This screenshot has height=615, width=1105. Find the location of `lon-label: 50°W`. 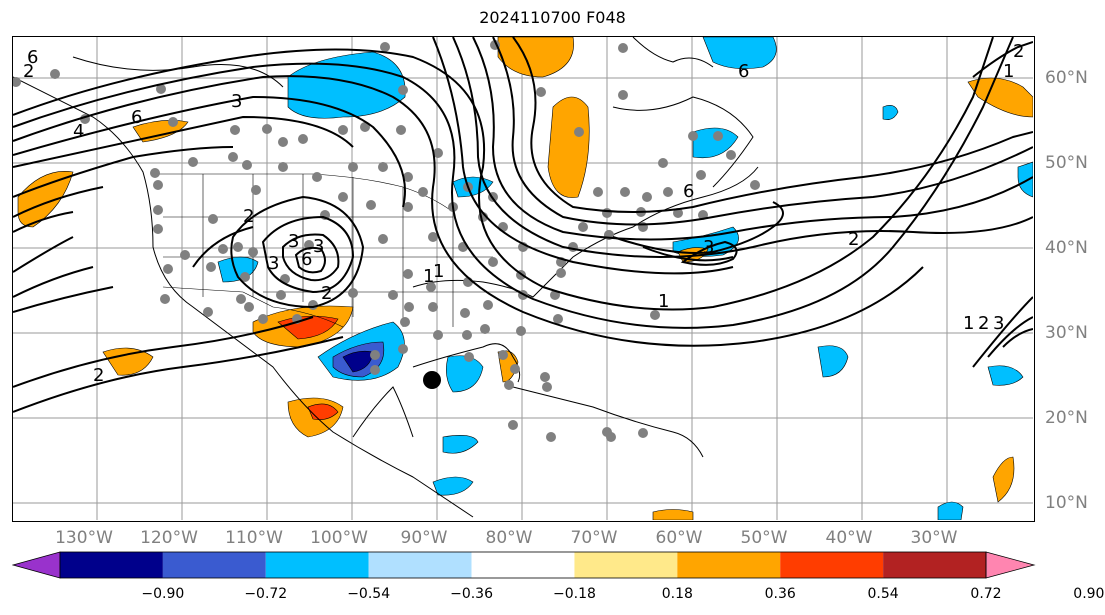

lon-label: 50°W is located at coordinates (764, 538).